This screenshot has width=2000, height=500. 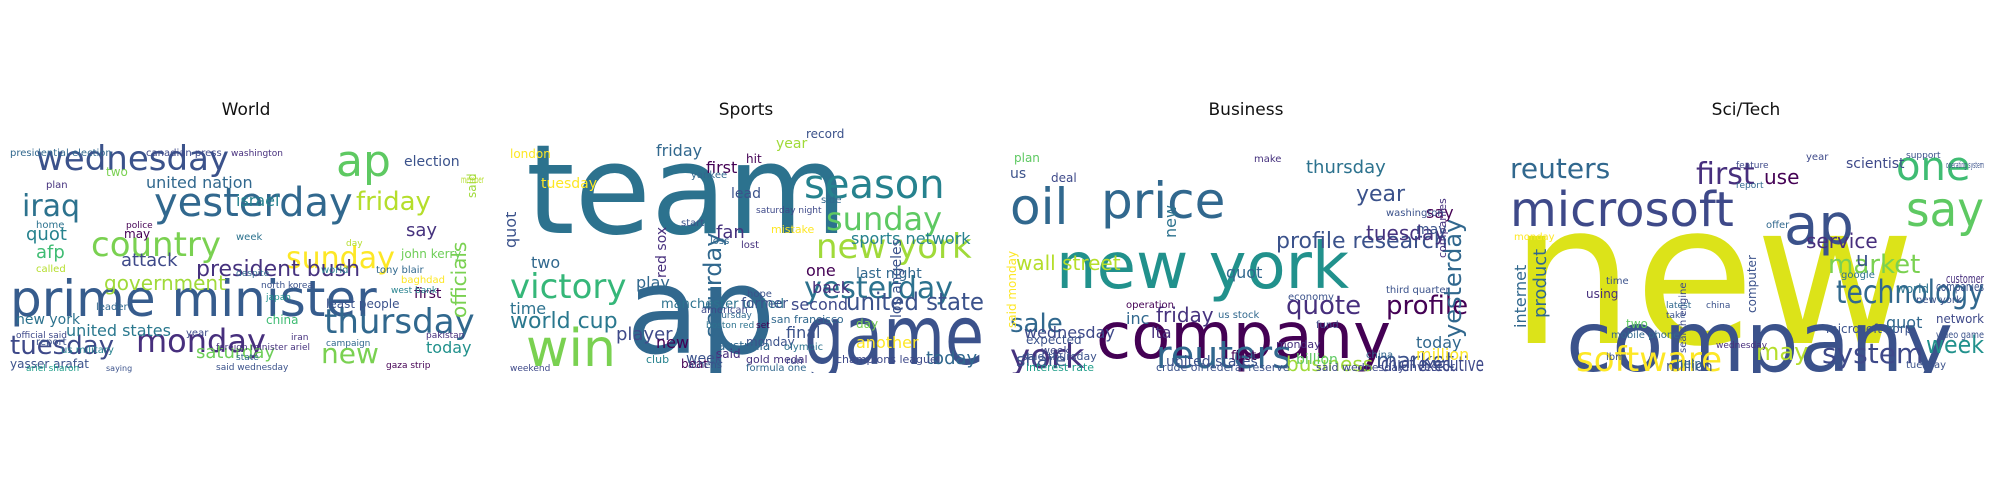 What do you see at coordinates (1746, 110) in the screenshot?
I see `panel-title: Sci/Tech` at bounding box center [1746, 110].